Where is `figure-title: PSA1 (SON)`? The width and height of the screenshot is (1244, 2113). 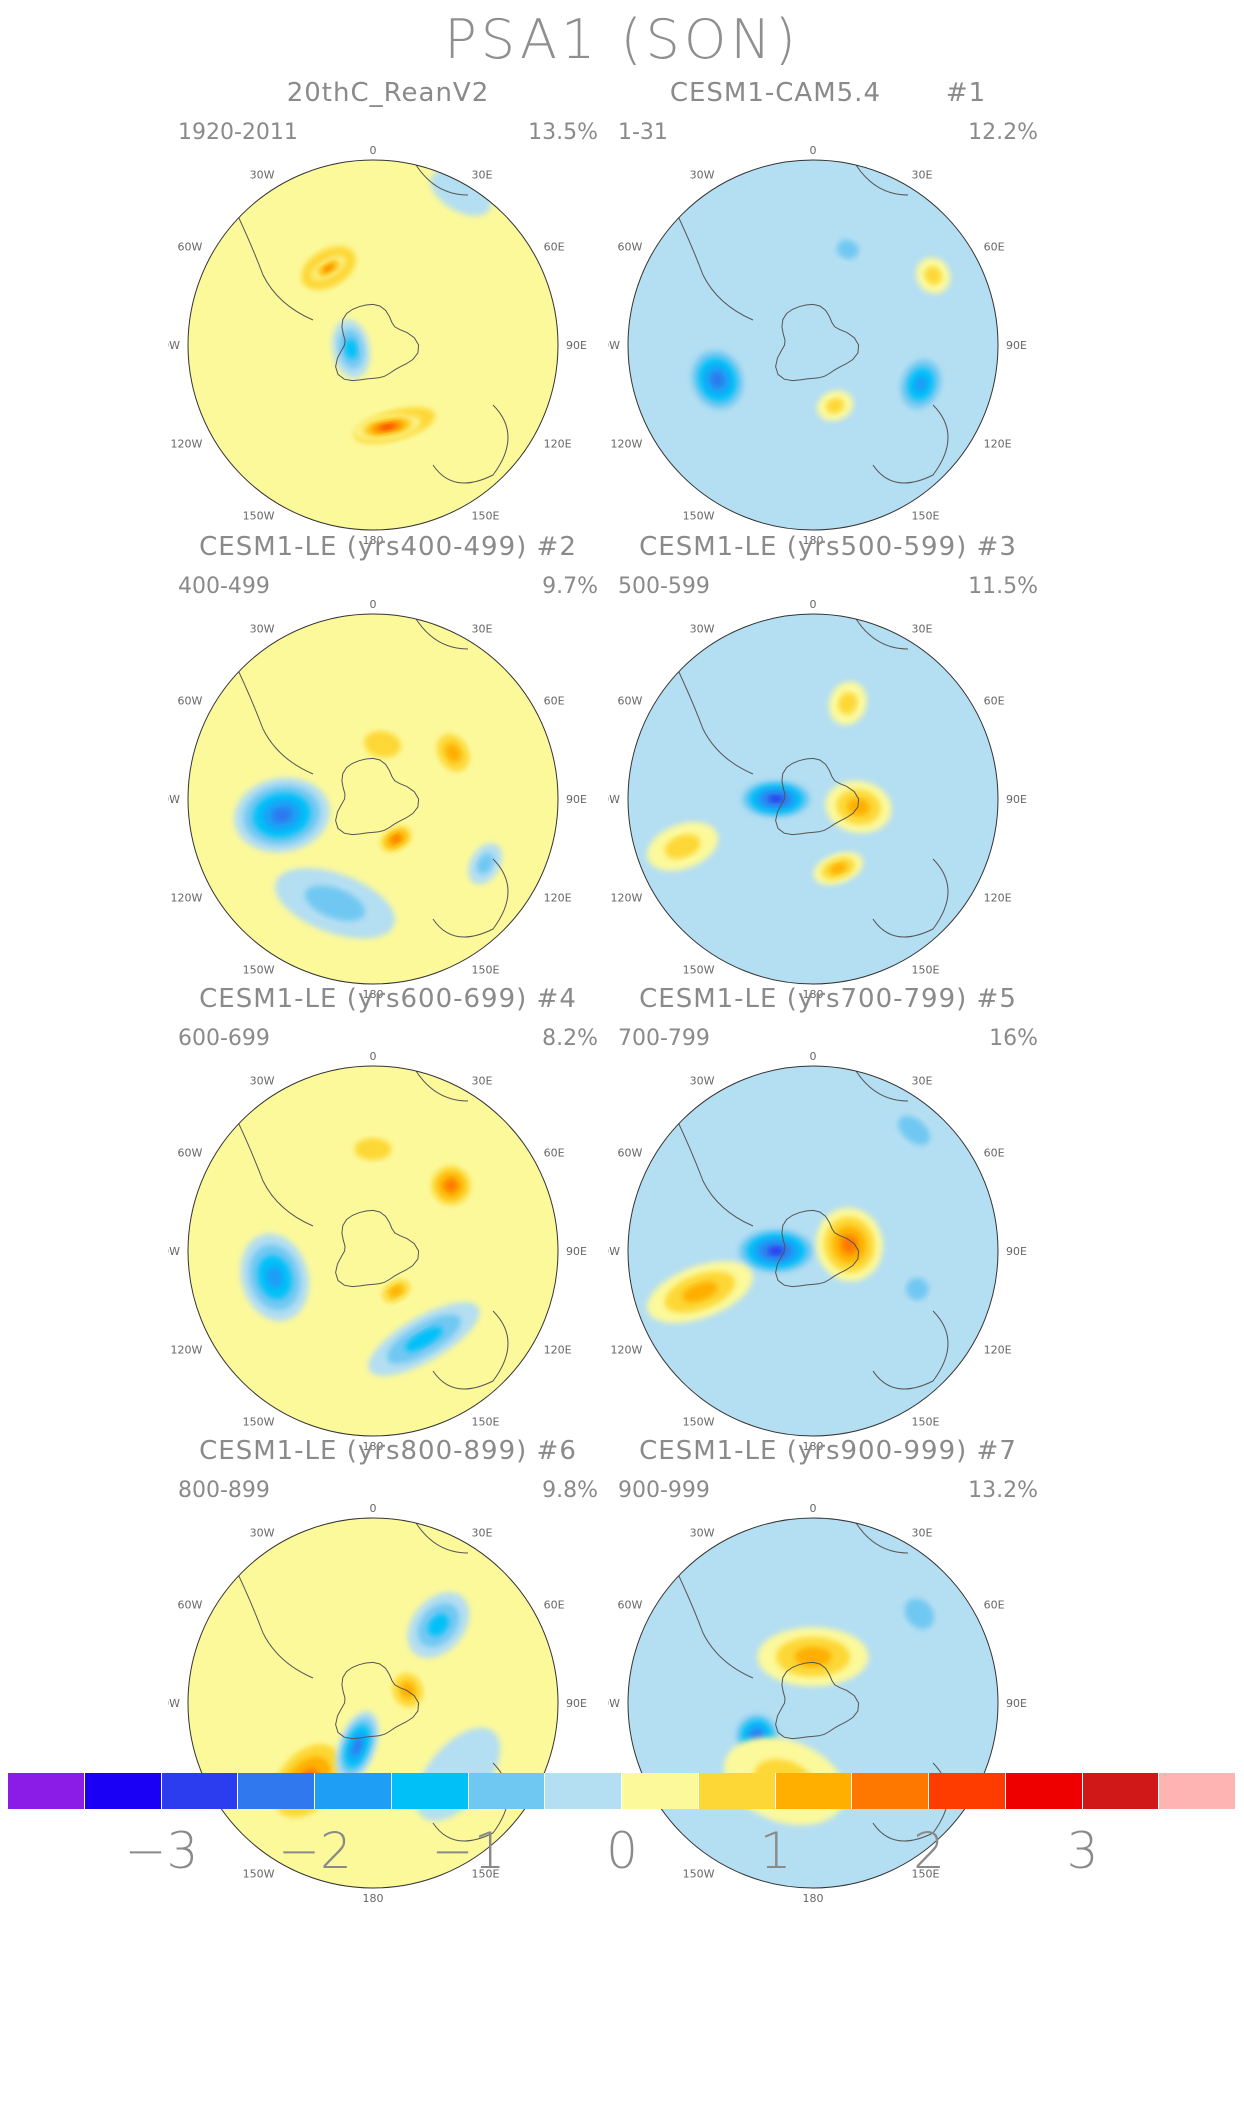
figure-title: PSA1 (SON) is located at coordinates (622, 39).